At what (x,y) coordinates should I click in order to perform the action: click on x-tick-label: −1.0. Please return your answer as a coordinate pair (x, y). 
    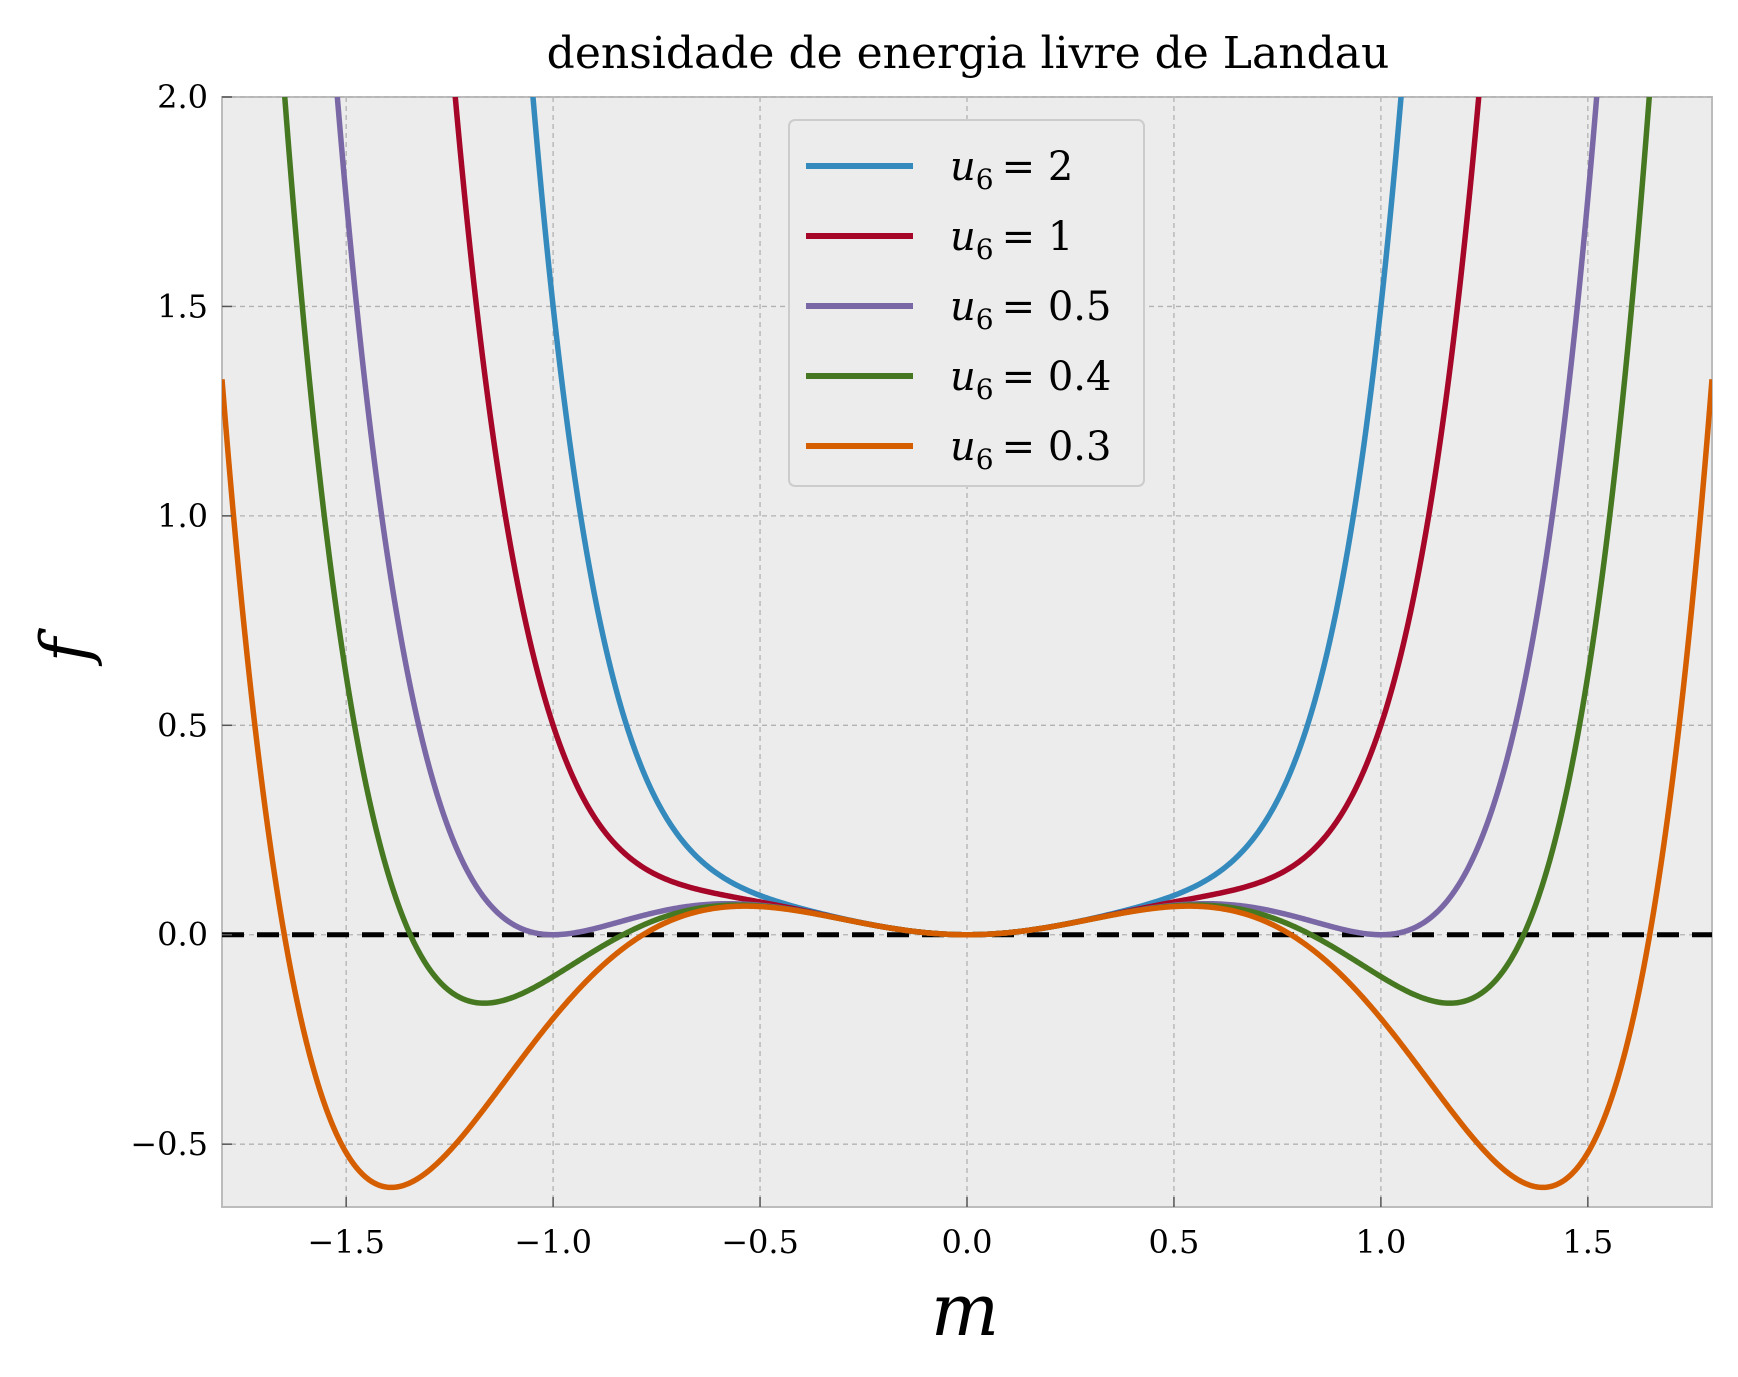
    Looking at the image, I should click on (553, 1242).